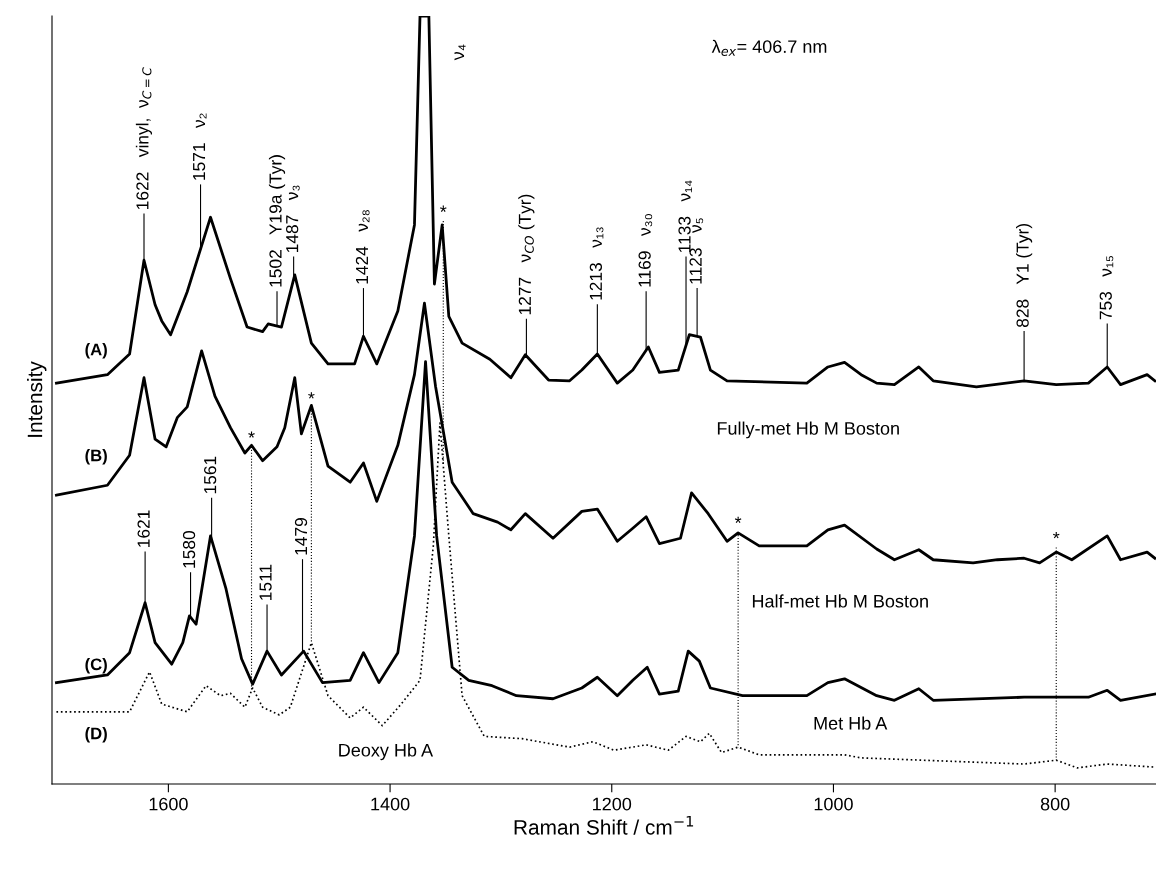 This screenshot has height=878, width=1156. Describe the element at coordinates (390, 804) in the screenshot. I see `x-tick-label: 1400` at that location.